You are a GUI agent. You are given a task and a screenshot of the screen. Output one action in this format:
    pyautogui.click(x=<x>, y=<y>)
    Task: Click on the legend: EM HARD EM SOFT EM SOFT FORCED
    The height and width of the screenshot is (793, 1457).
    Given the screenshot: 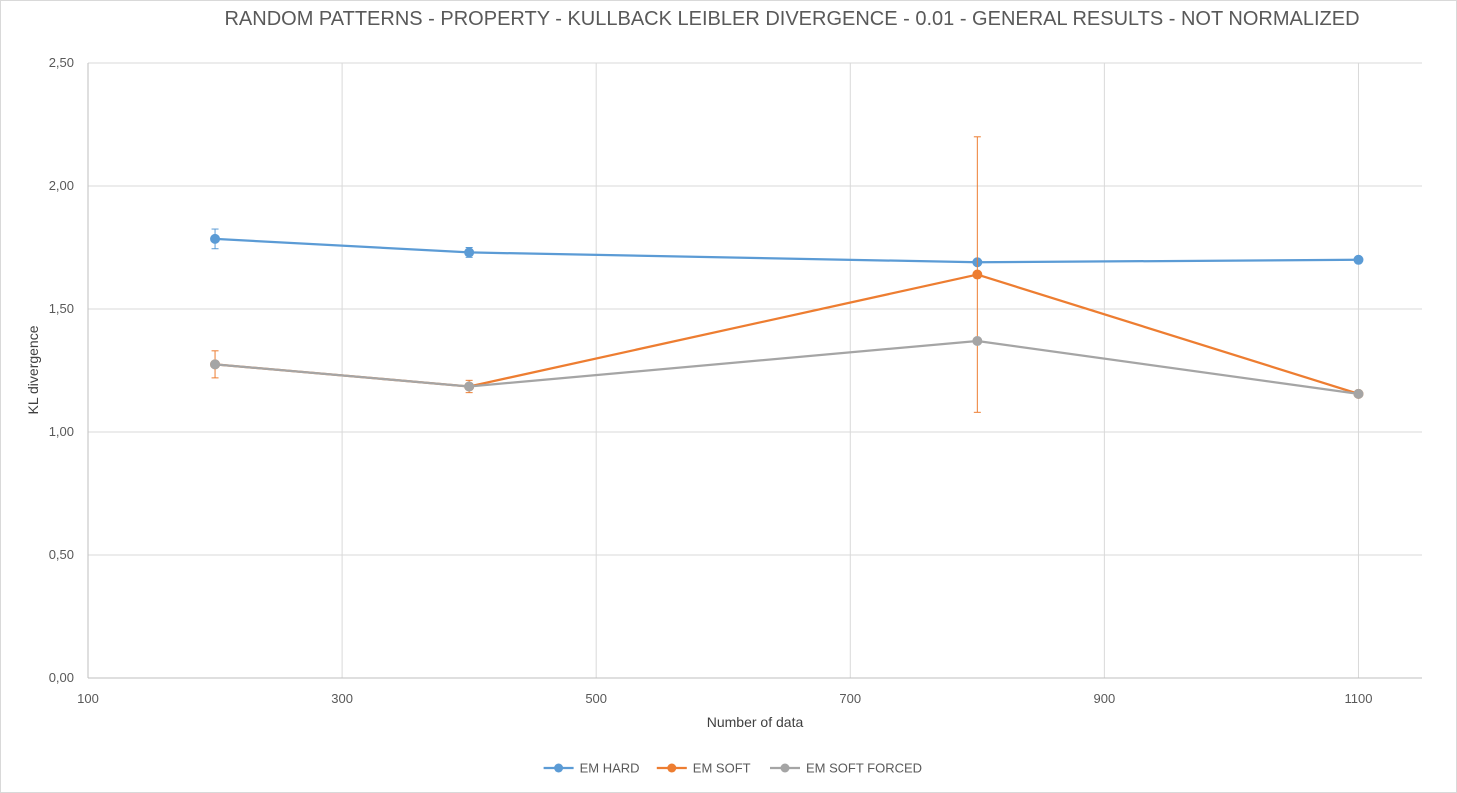 What is the action you would take?
    pyautogui.click(x=732, y=768)
    